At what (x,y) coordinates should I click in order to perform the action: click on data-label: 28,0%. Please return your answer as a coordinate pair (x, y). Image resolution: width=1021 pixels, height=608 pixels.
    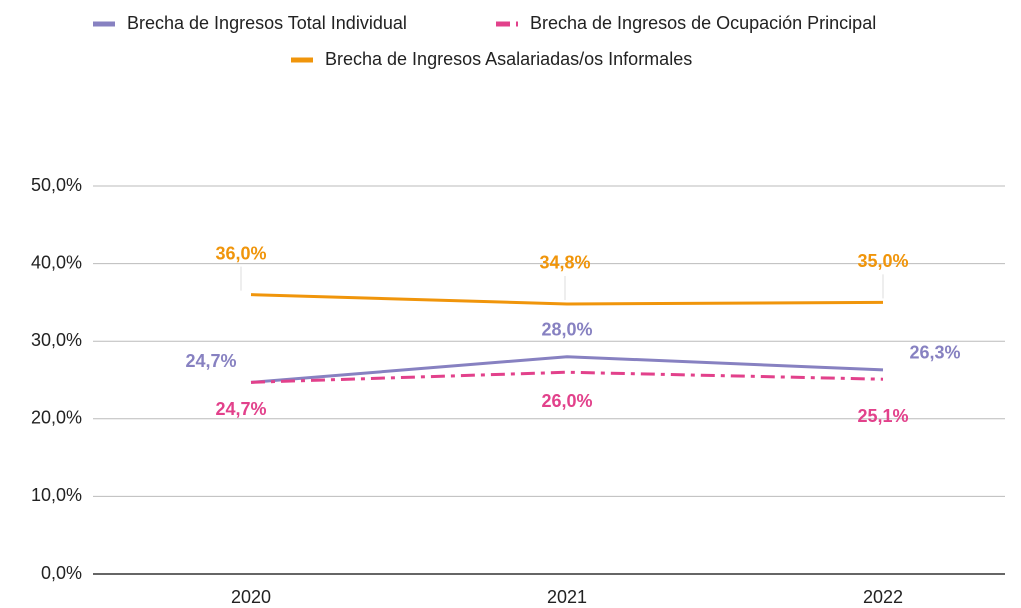
    Looking at the image, I should click on (566, 329).